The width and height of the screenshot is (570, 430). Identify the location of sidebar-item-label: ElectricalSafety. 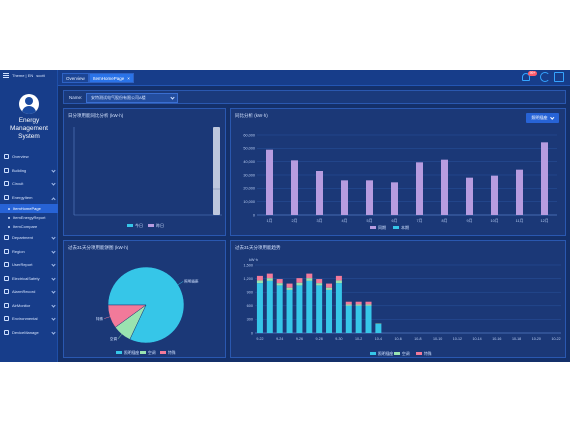
(26, 278).